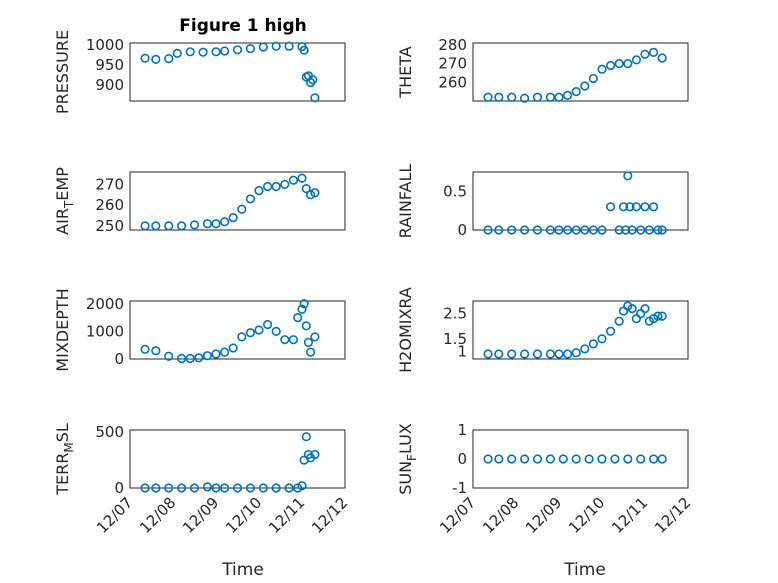  What do you see at coordinates (407, 459) in the screenshot?
I see `y-axis-label: SUNFLUX` at bounding box center [407, 459].